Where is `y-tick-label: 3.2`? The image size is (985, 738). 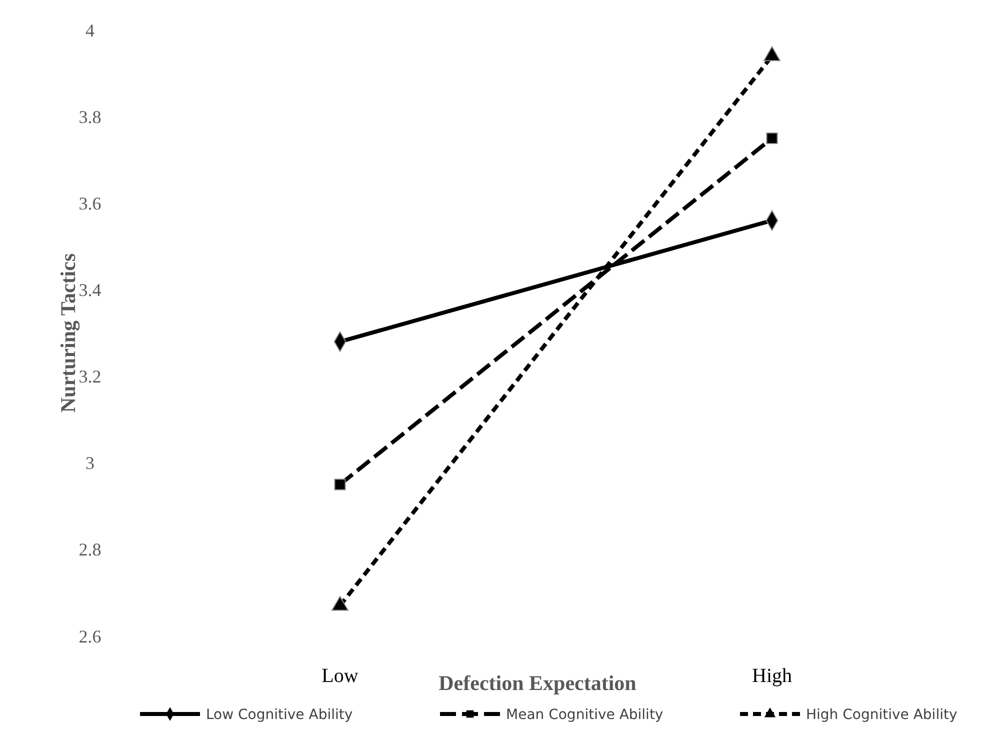 y-tick-label: 3.2 is located at coordinates (90, 376).